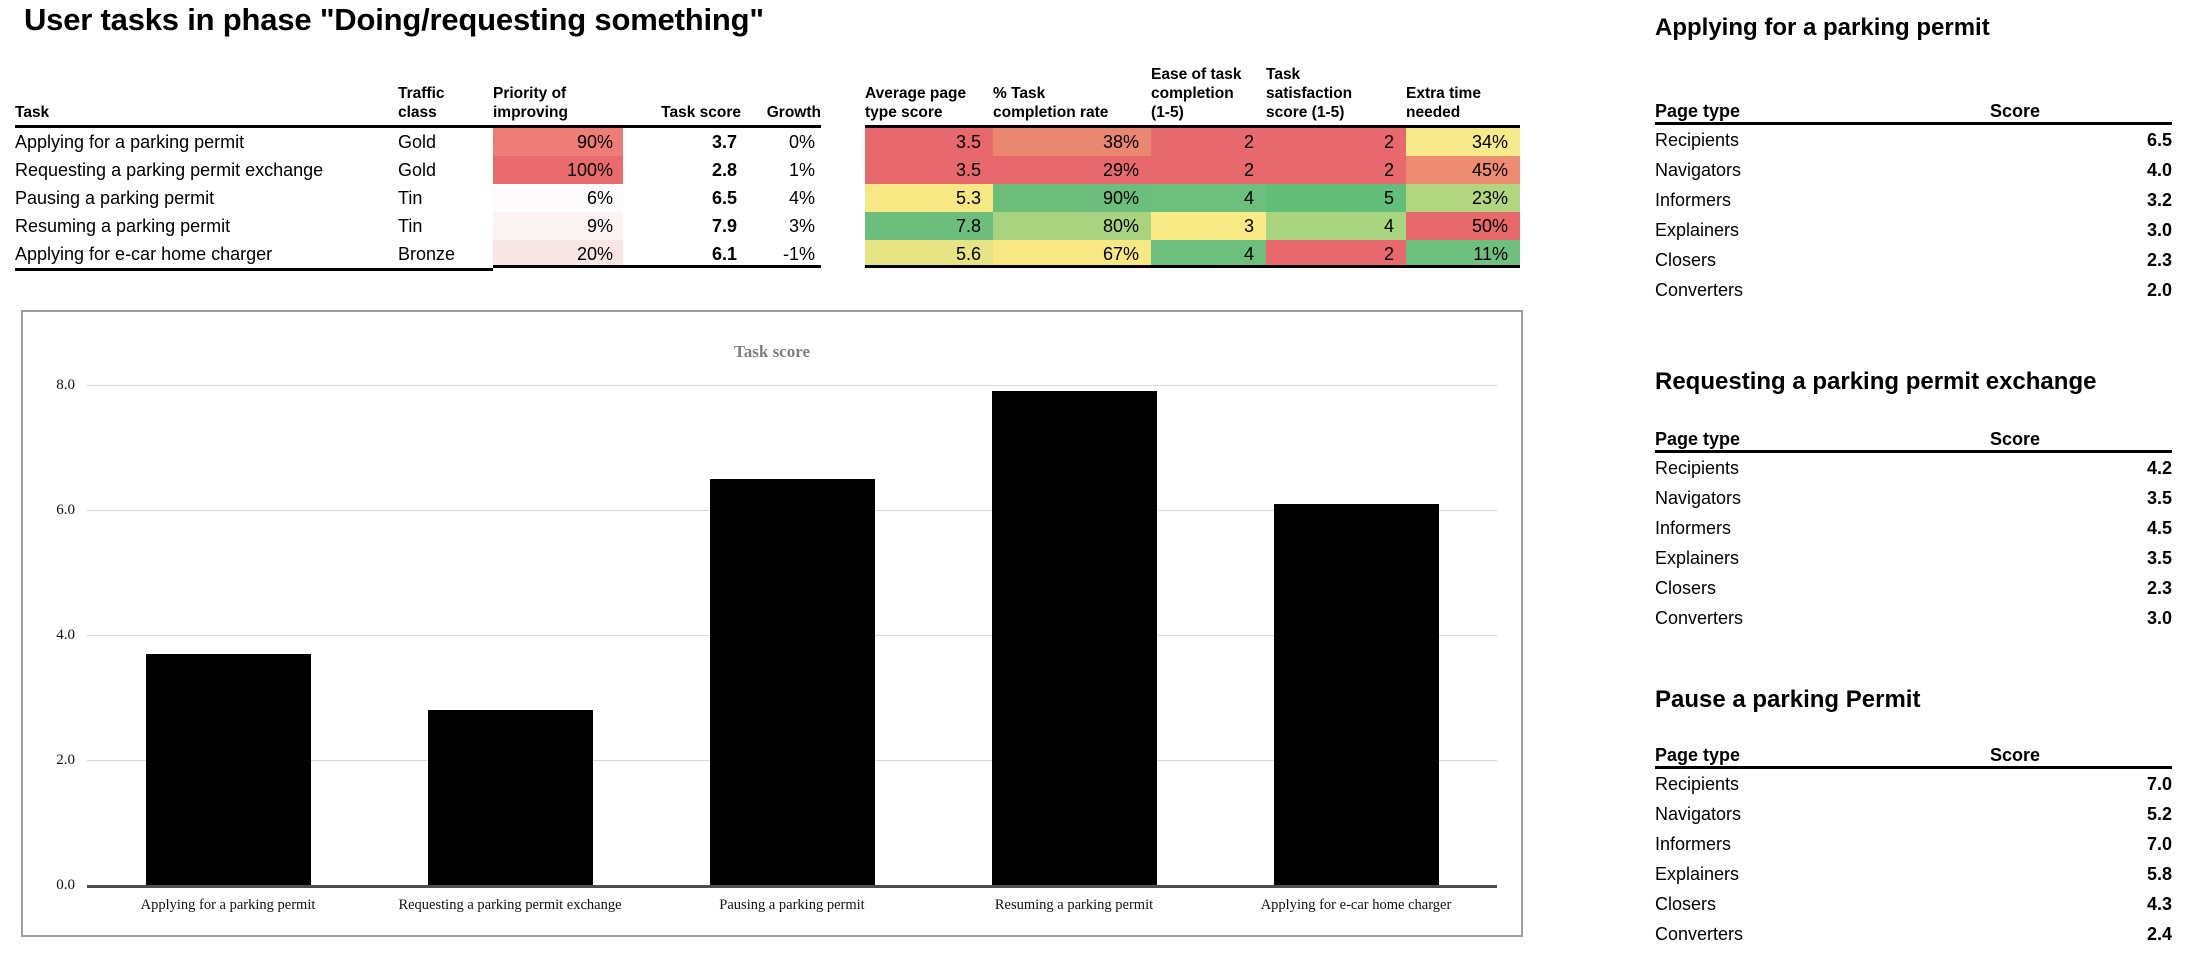 This screenshot has width=2202, height=976. Describe the element at coordinates (1463, 170) in the screenshot. I see `cell-extra-time: 45%` at that location.